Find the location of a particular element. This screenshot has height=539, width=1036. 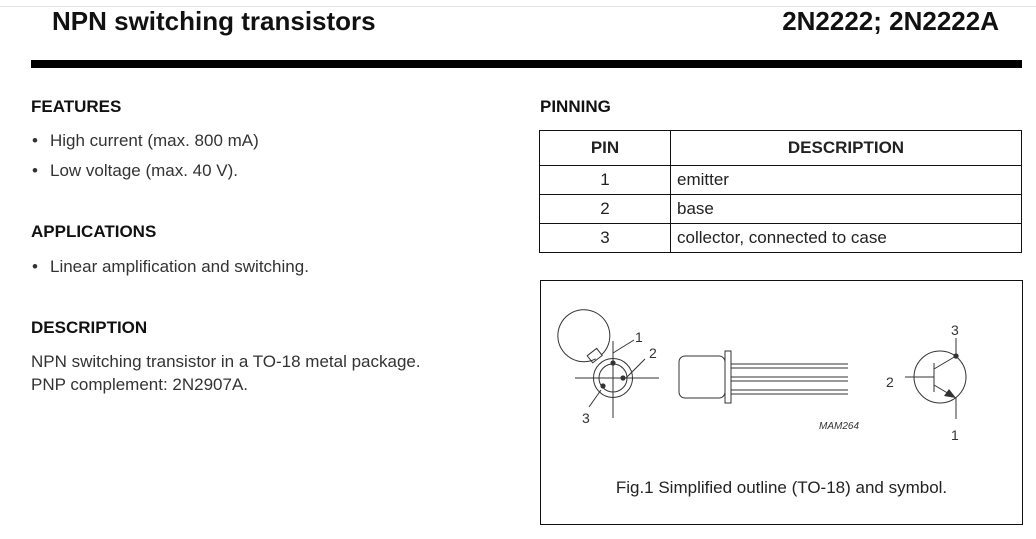

page-title: NPN switching transistors is located at coordinates (214, 21).